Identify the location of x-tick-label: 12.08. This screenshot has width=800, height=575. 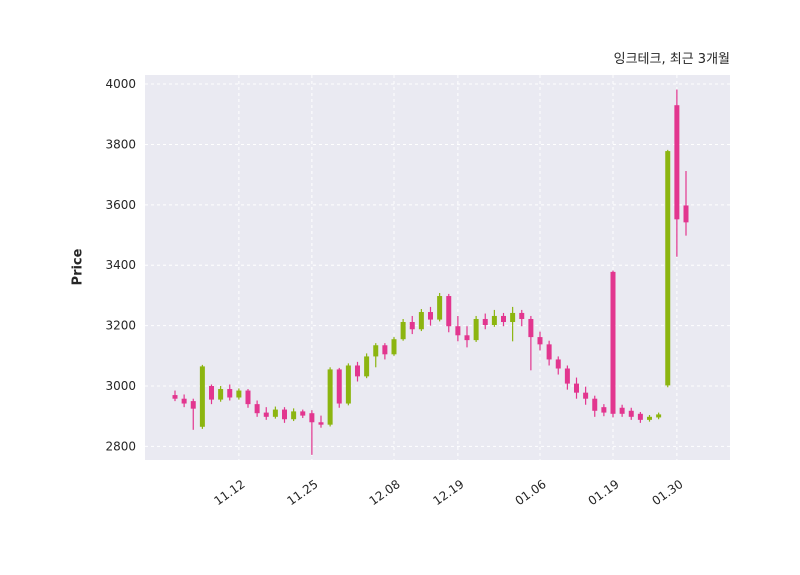
(385, 492).